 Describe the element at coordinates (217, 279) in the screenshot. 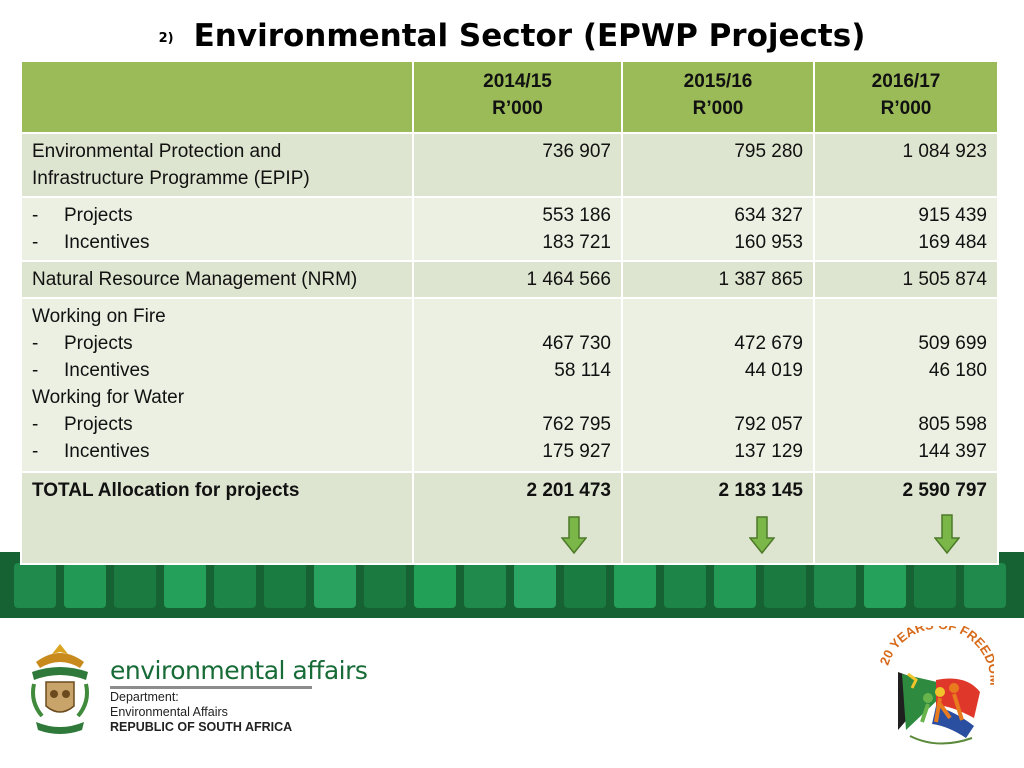

I see `row-label: Natural Resource Management (NRM)` at that location.